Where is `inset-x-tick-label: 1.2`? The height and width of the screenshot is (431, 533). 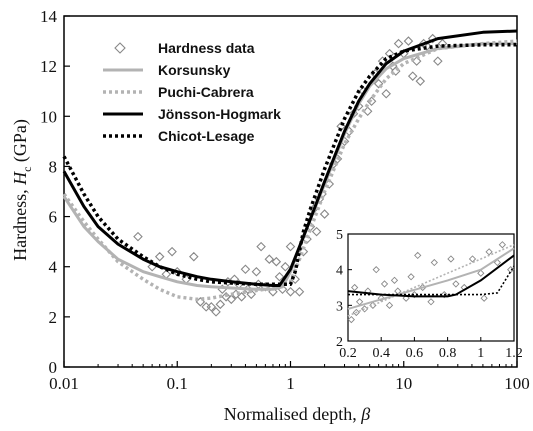 inset-x-tick-label: 1.2 is located at coordinates (514, 353).